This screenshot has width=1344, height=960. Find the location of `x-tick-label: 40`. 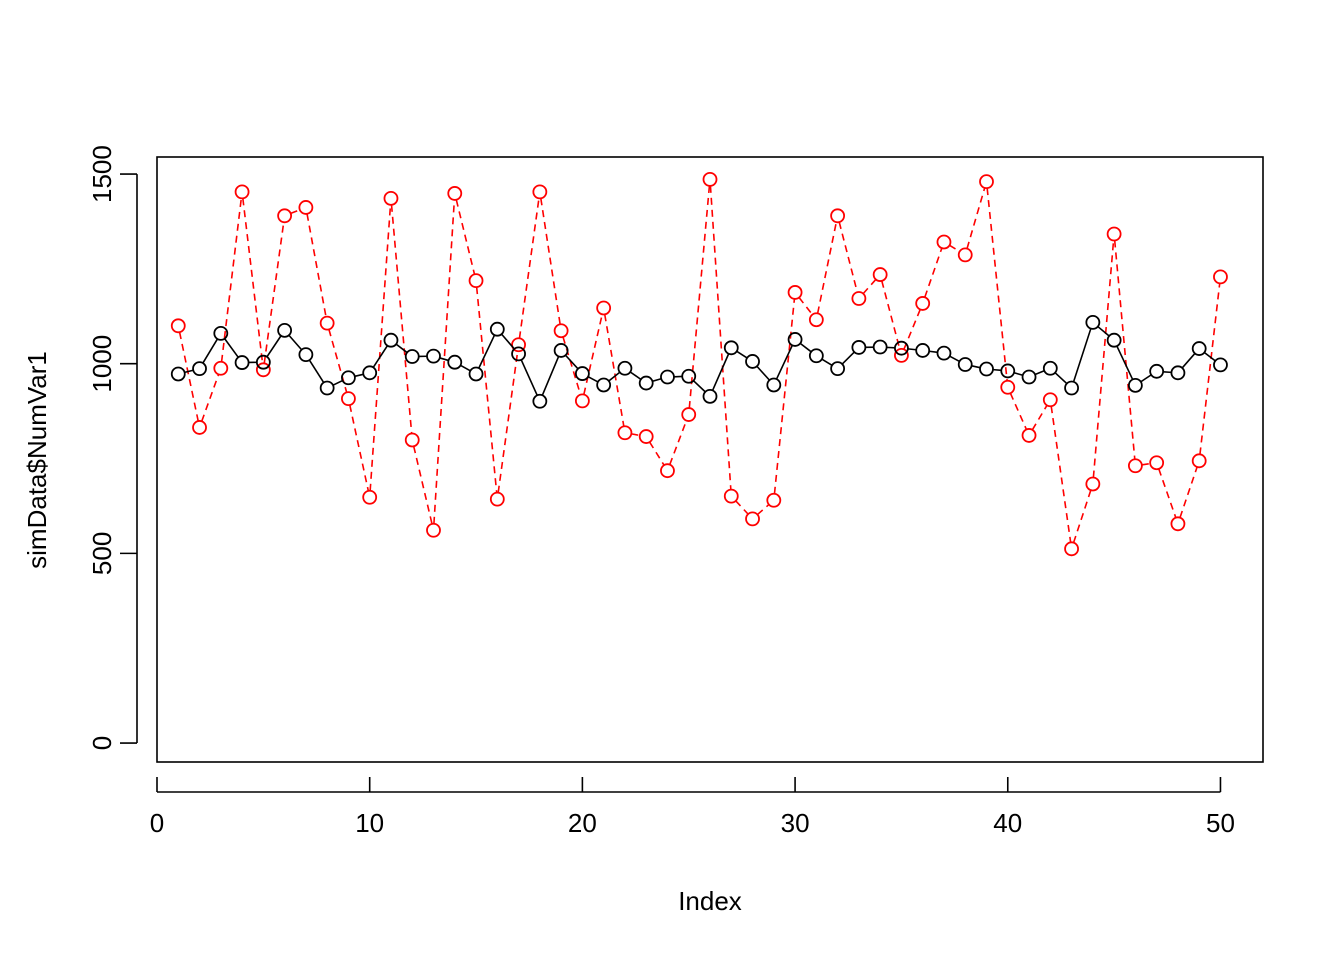

x-tick-label: 40 is located at coordinates (1007, 823).